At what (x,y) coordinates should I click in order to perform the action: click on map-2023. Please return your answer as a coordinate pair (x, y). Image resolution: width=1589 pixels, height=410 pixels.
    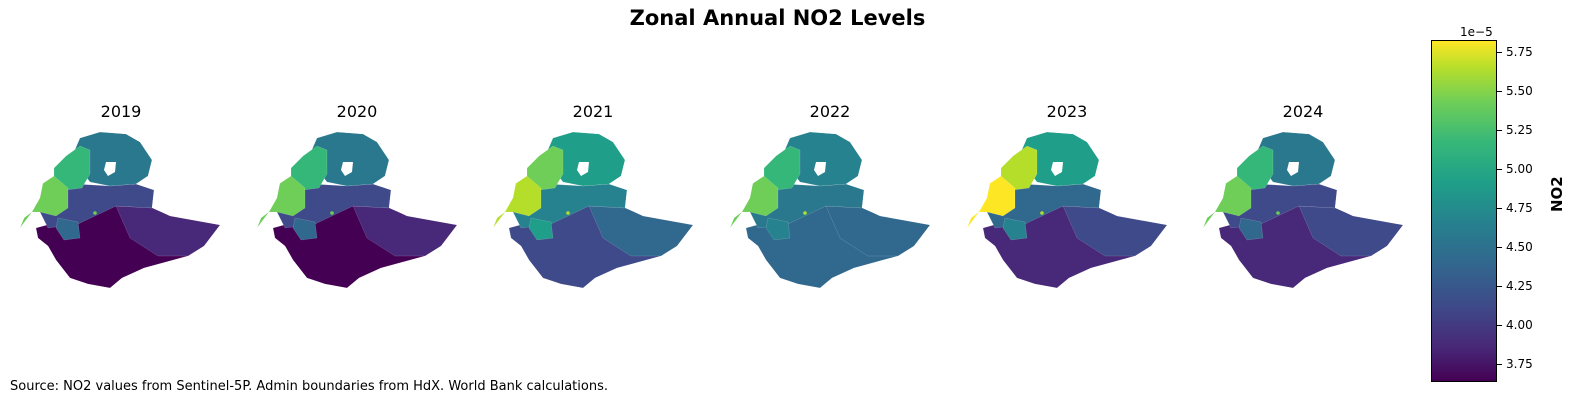
    Looking at the image, I should click on (1068, 210).